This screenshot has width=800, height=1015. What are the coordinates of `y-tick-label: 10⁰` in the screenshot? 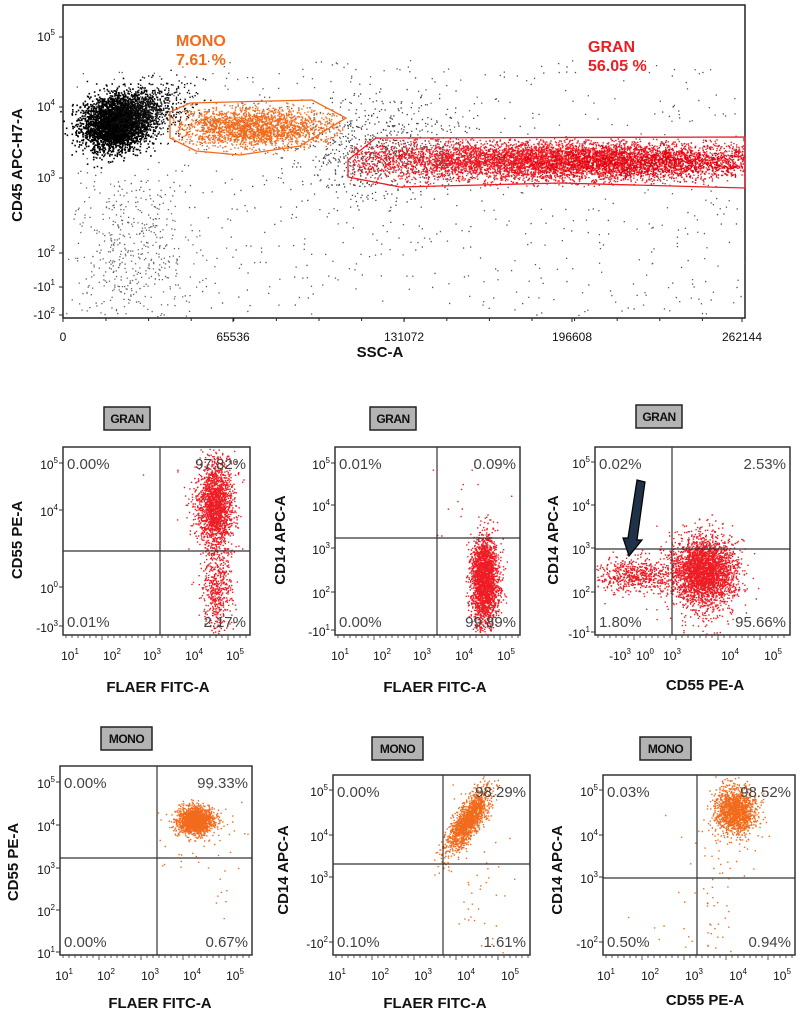 It's located at (49, 588).